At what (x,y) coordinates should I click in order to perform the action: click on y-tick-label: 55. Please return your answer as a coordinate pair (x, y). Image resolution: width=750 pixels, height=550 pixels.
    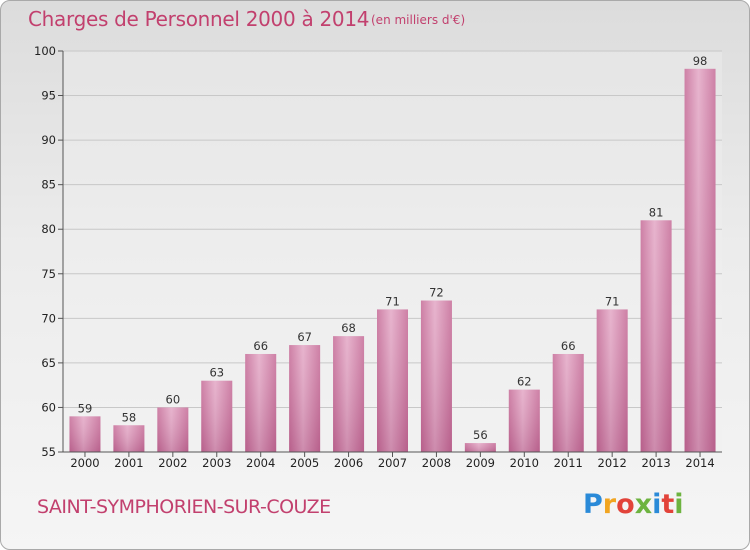
    Looking at the image, I should click on (48, 452).